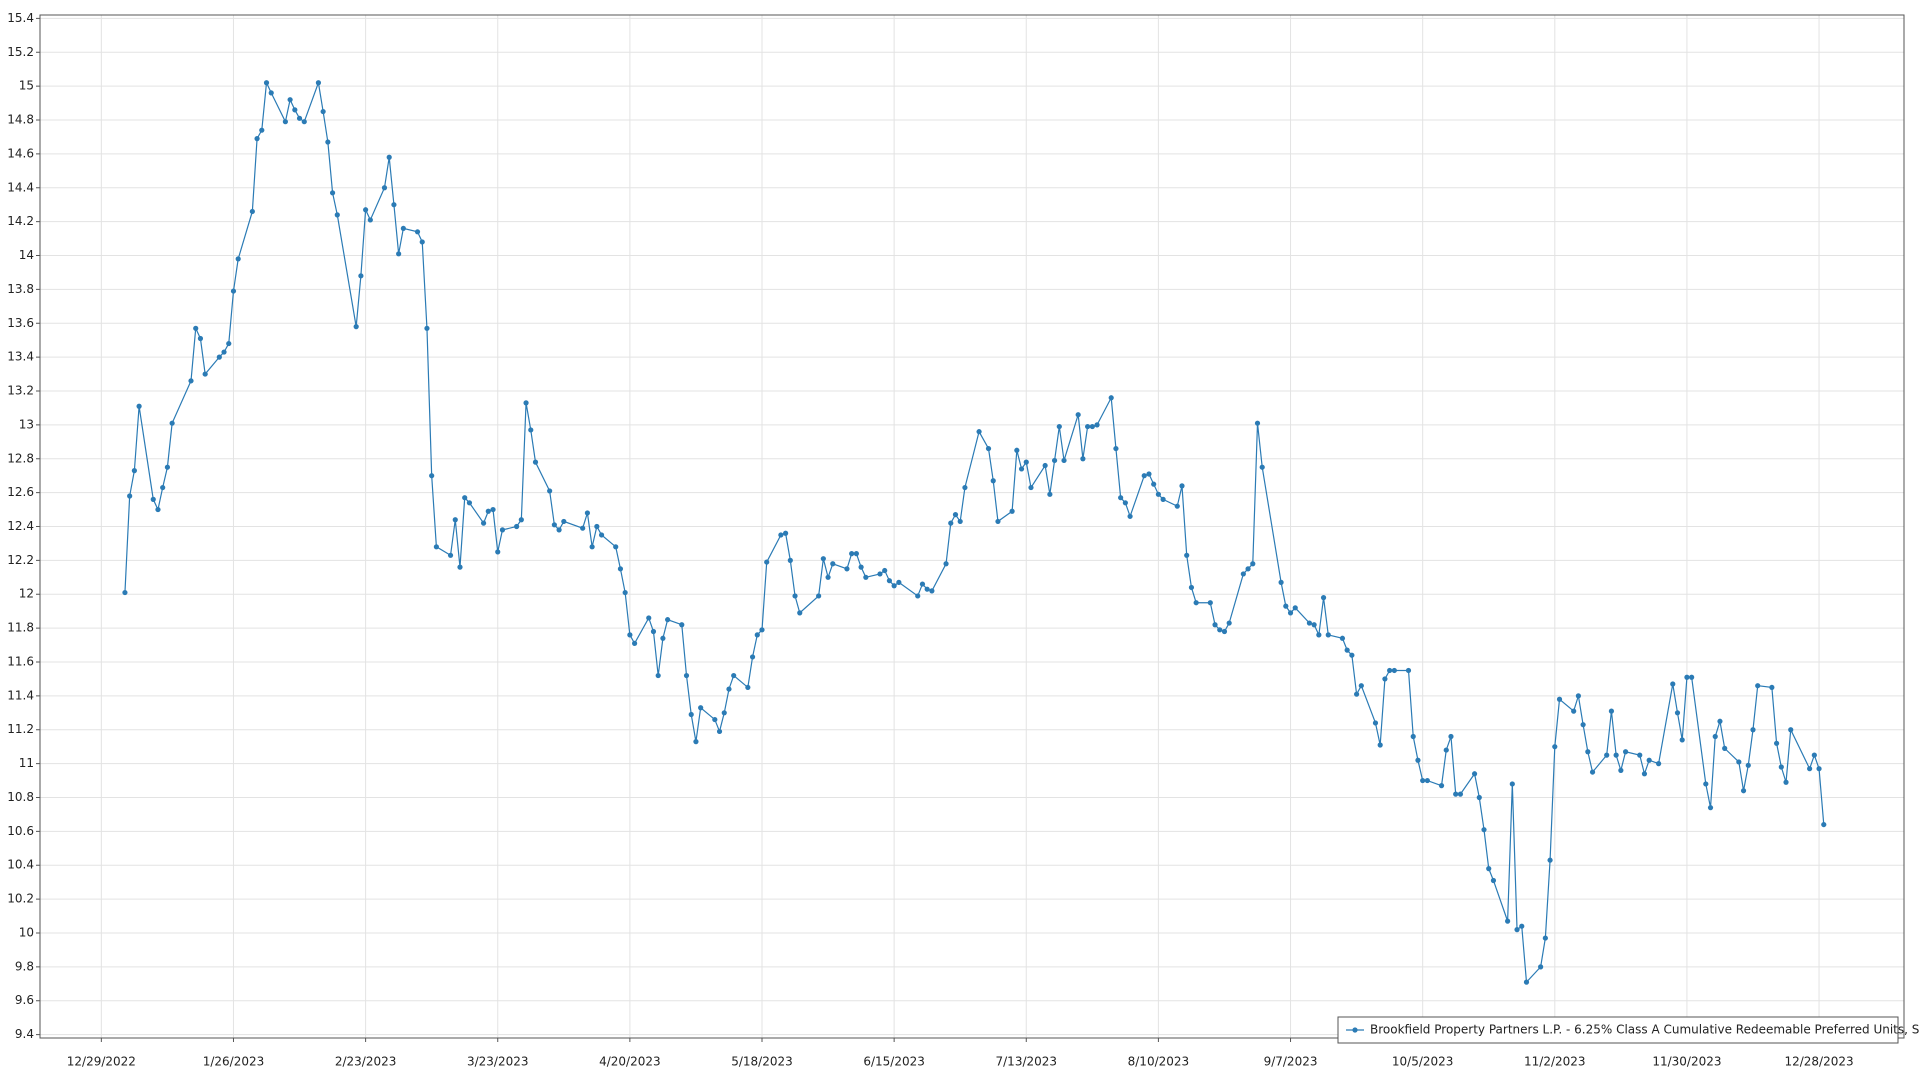  Describe the element at coordinates (26, 255) in the screenshot. I see `y-tick-label: 14` at that location.